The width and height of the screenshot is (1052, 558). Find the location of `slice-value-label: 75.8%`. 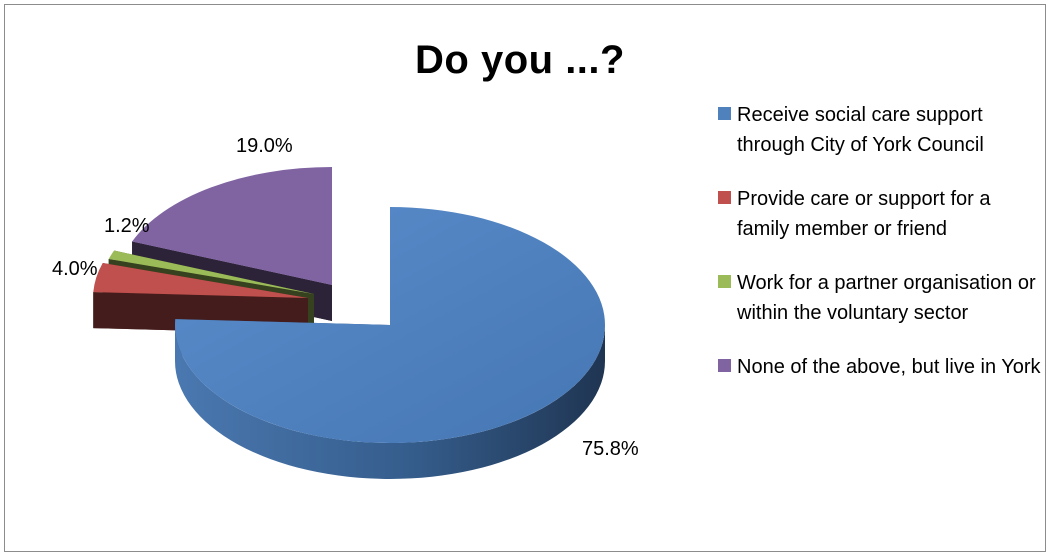

slice-value-label: 75.8% is located at coordinates (610, 449).